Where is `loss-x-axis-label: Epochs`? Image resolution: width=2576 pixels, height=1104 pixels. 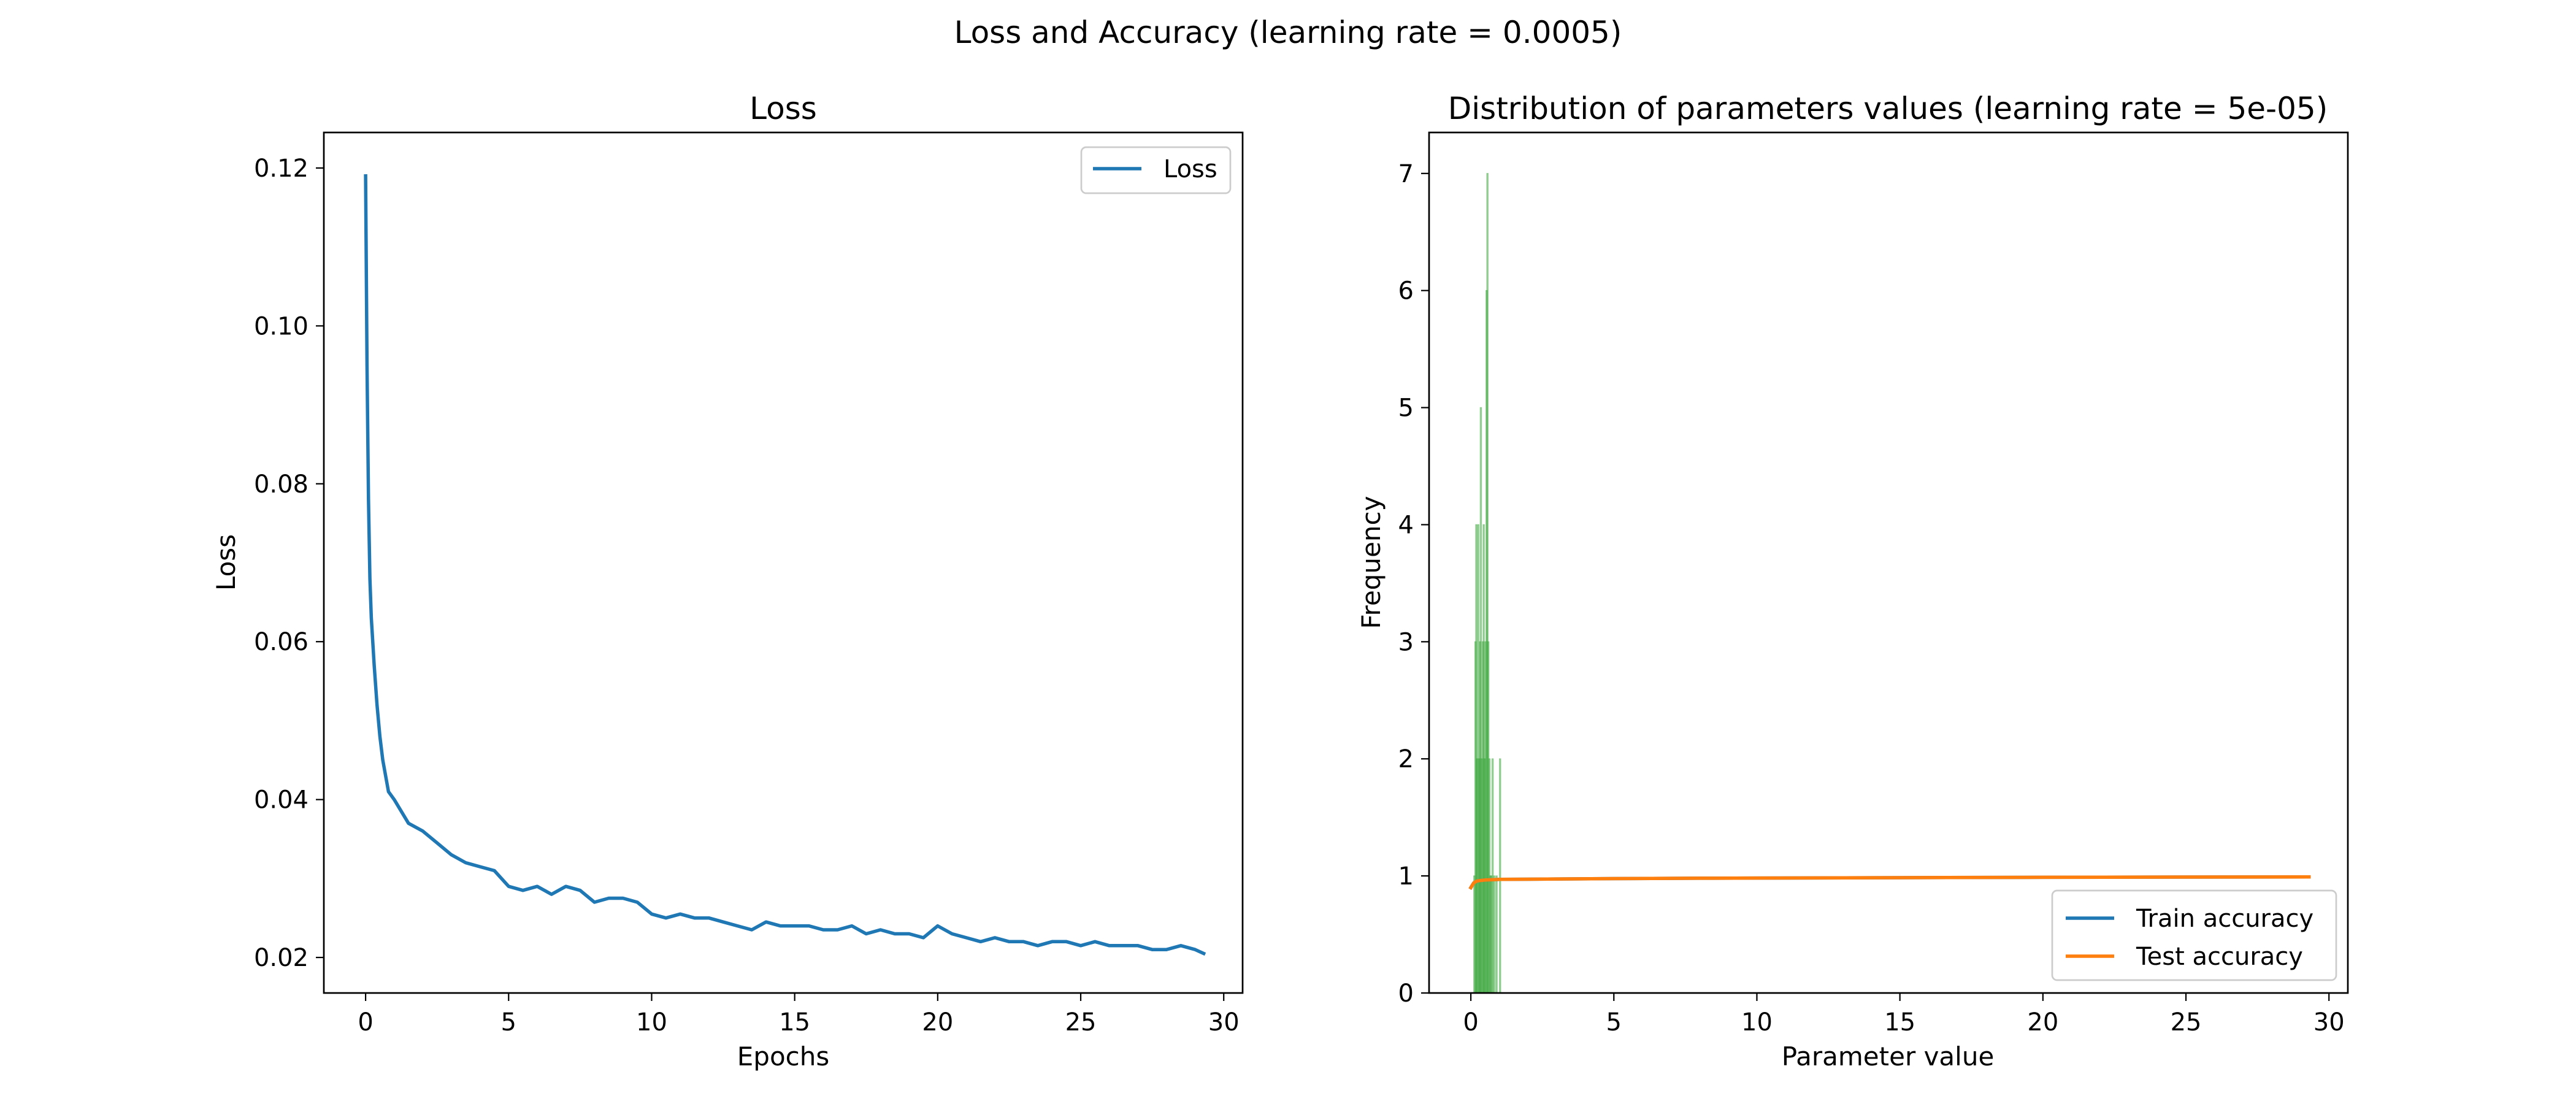
loss-x-axis-label: Epochs is located at coordinates (783, 1056).